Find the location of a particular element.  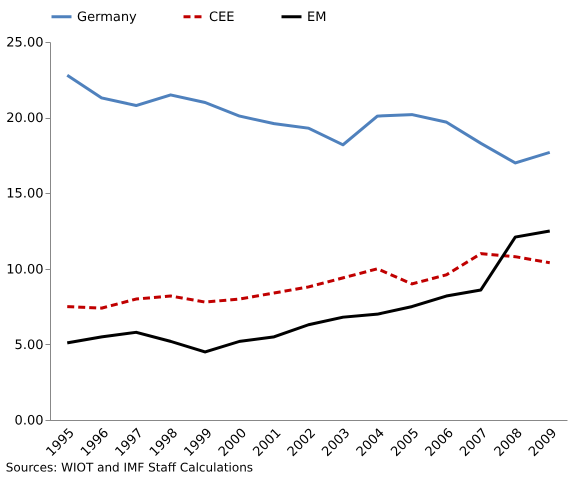

y-tick-label: 15.00 is located at coordinates (25, 194).